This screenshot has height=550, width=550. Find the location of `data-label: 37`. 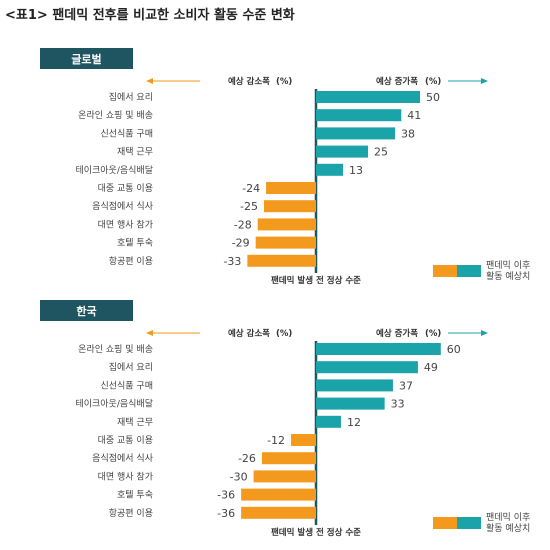

data-label: 37 is located at coordinates (406, 385).